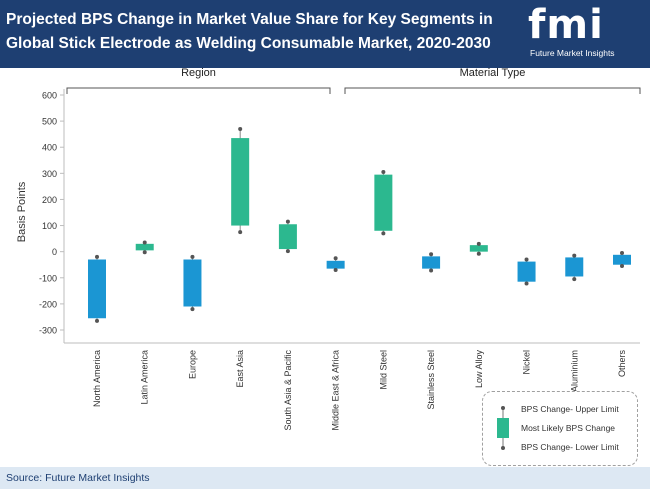 The width and height of the screenshot is (650, 489). I want to click on legend-item-upper: BPS Change- Upper Limit, so click(570, 409).